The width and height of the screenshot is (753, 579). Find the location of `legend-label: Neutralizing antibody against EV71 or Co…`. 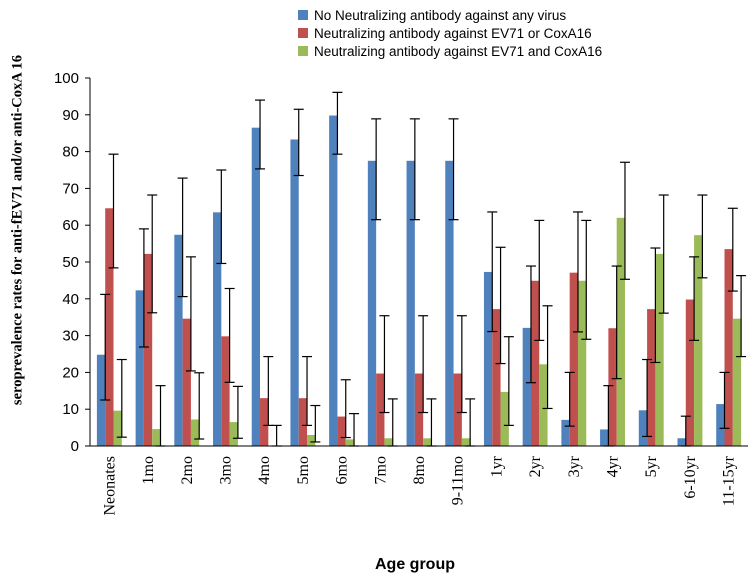

legend-label: Neutralizing antibody against EV71 or Co… is located at coordinates (453, 33).